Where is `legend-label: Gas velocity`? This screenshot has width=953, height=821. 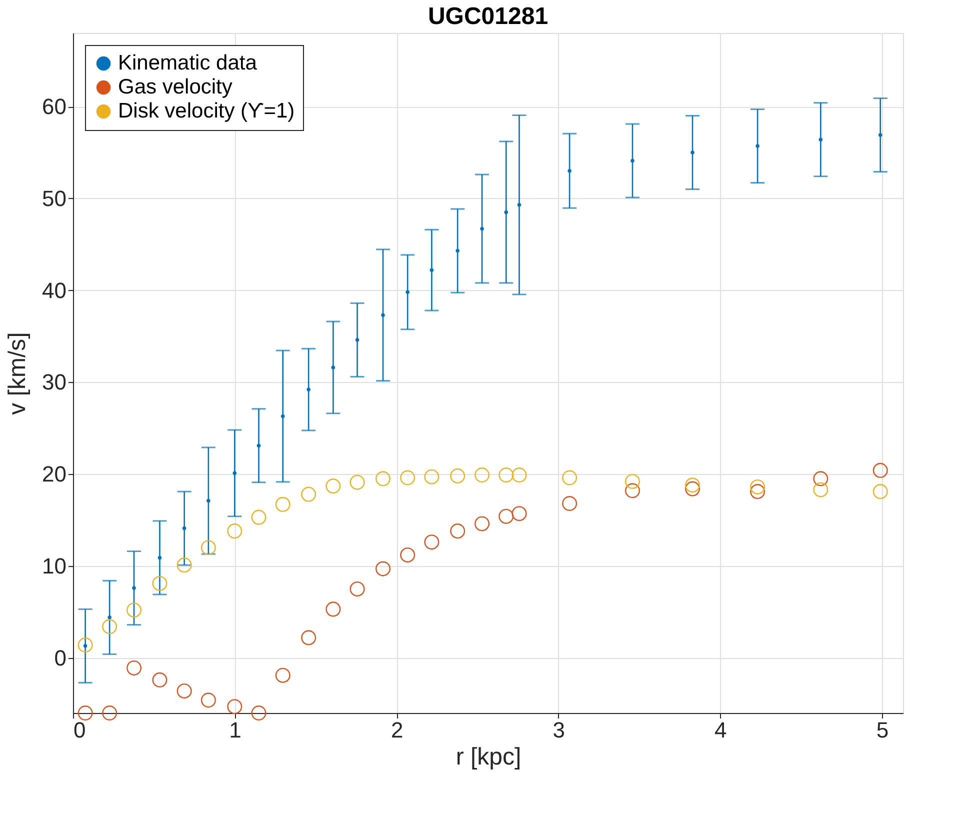
legend-label: Gas velocity is located at coordinates (175, 87).